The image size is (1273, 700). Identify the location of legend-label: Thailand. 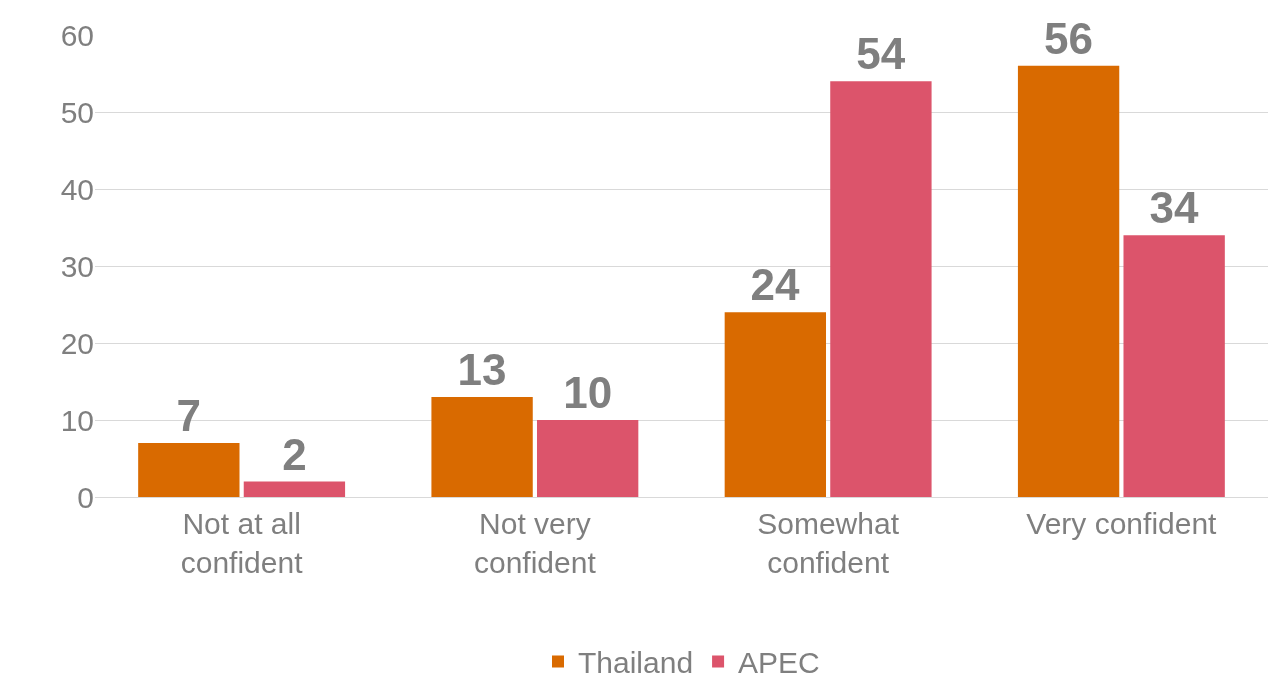
(636, 663).